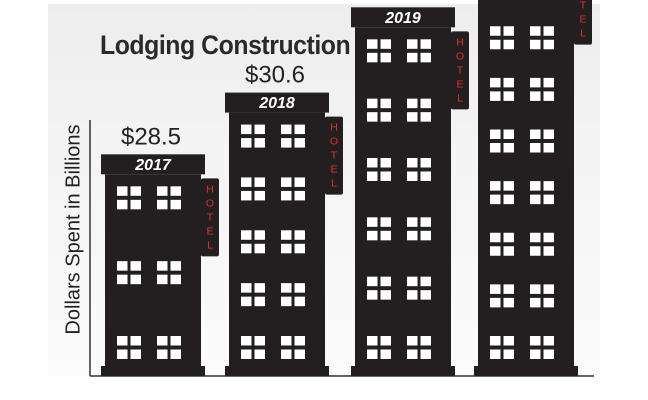 This screenshot has width=648, height=400. Describe the element at coordinates (403, 196) in the screenshot. I see `bar-body` at that location.